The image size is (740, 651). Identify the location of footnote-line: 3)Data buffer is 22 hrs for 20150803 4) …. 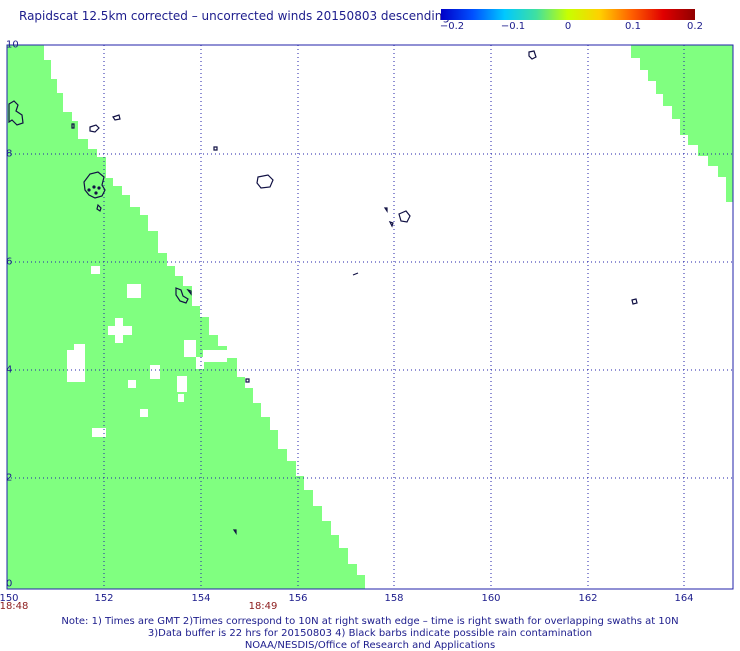
(370, 633).